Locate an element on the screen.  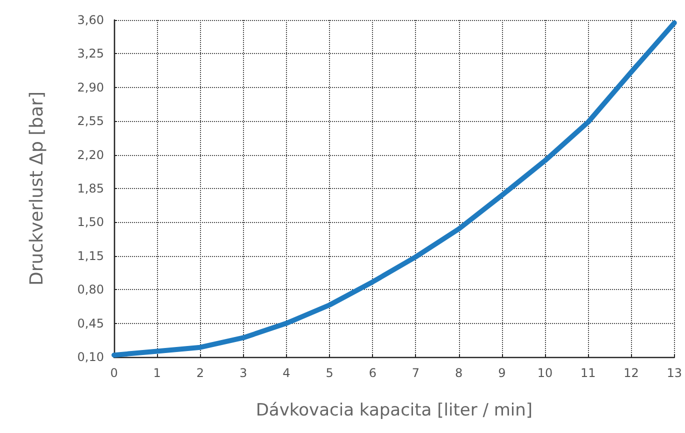
x-tick-label: 6 is located at coordinates (372, 373).